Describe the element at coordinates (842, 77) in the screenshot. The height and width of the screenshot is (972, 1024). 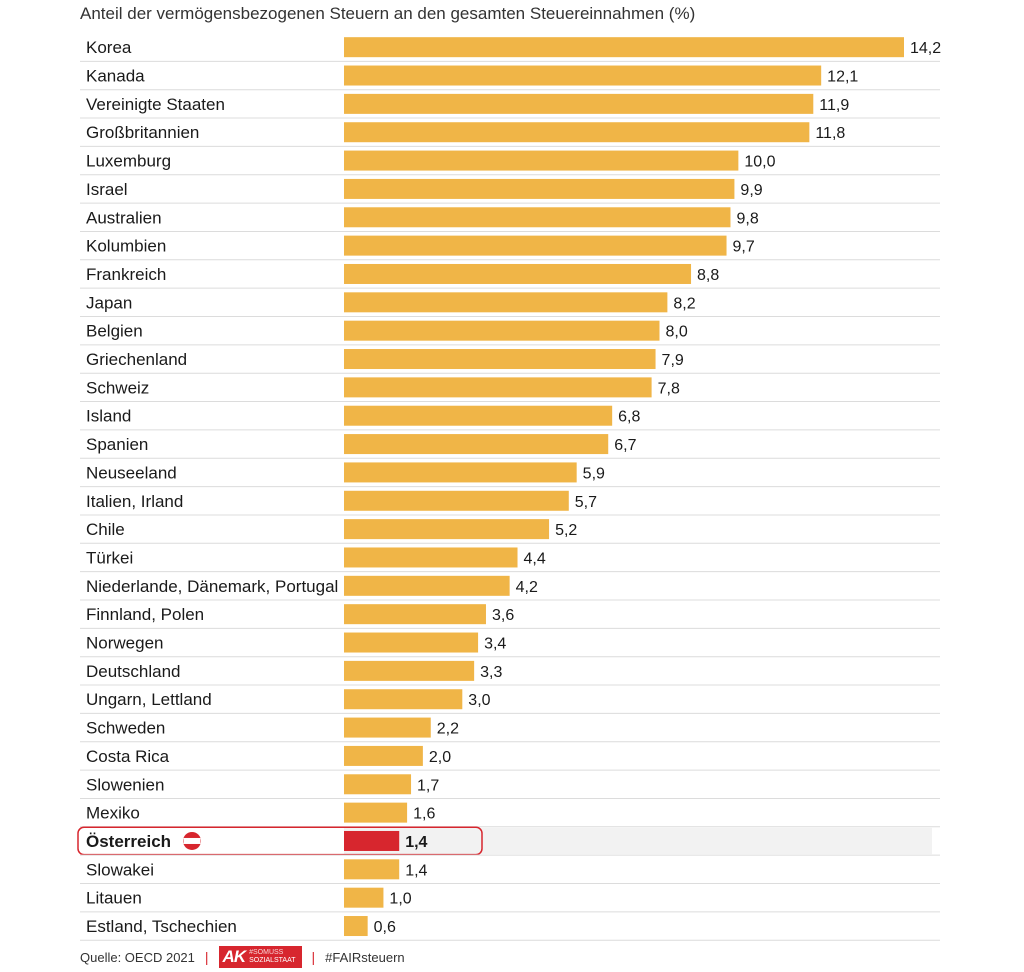
I see `value-label: 12,1` at that location.